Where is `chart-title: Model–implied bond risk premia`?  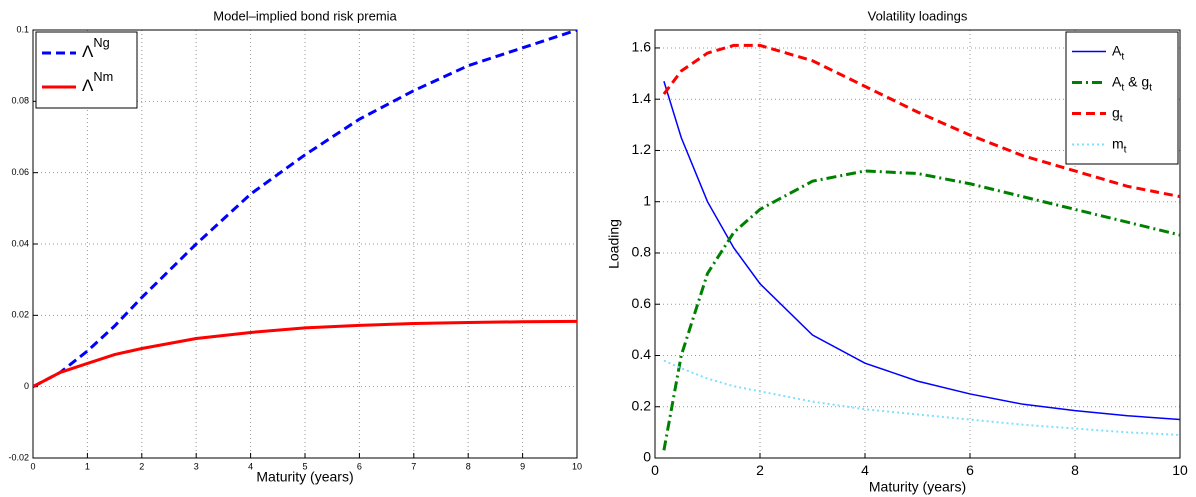 chart-title: Model–implied bond risk premia is located at coordinates (305, 15).